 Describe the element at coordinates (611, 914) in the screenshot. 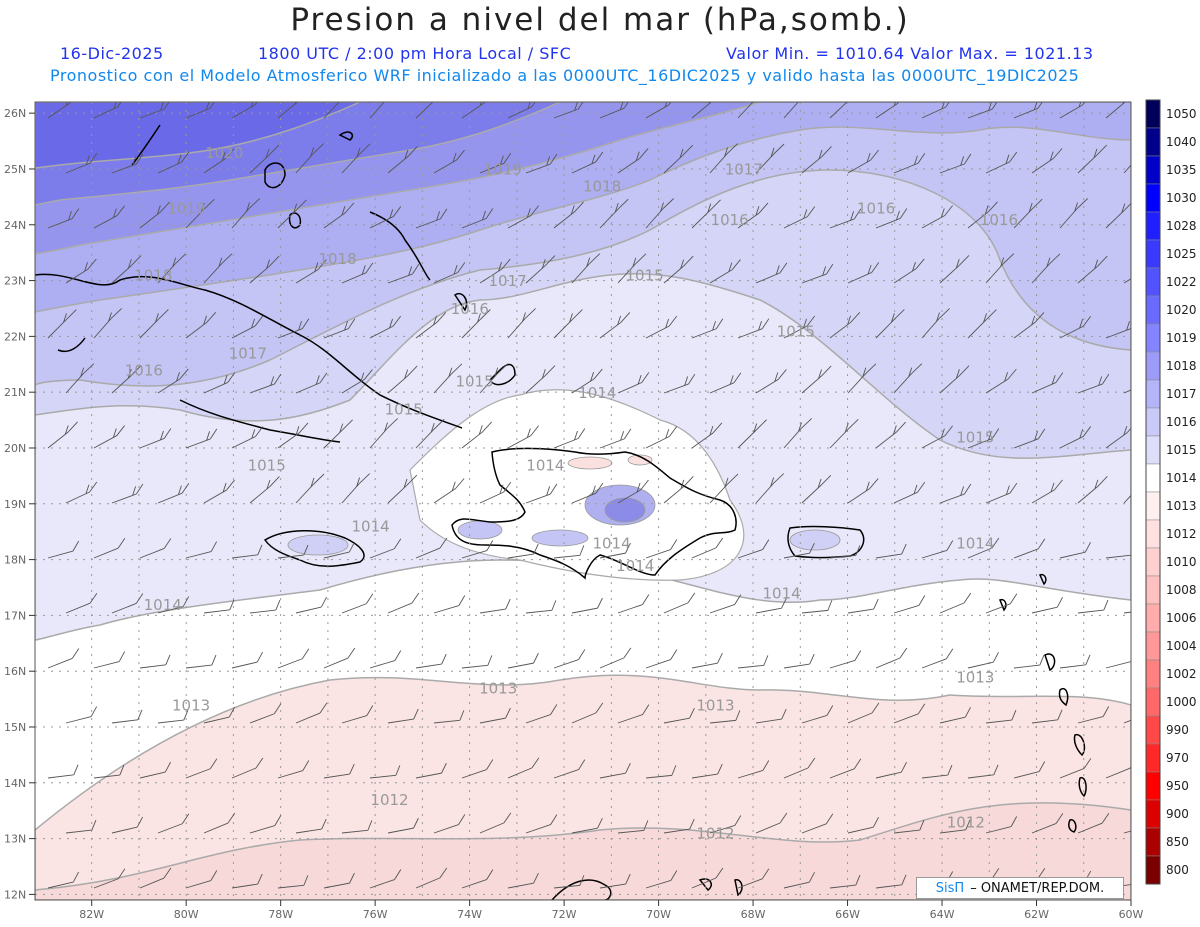

I see `longitude-axis: 82W 80W 78W 76W 74W 72W 70W 68W 66W 64W 62W 60W` at that location.